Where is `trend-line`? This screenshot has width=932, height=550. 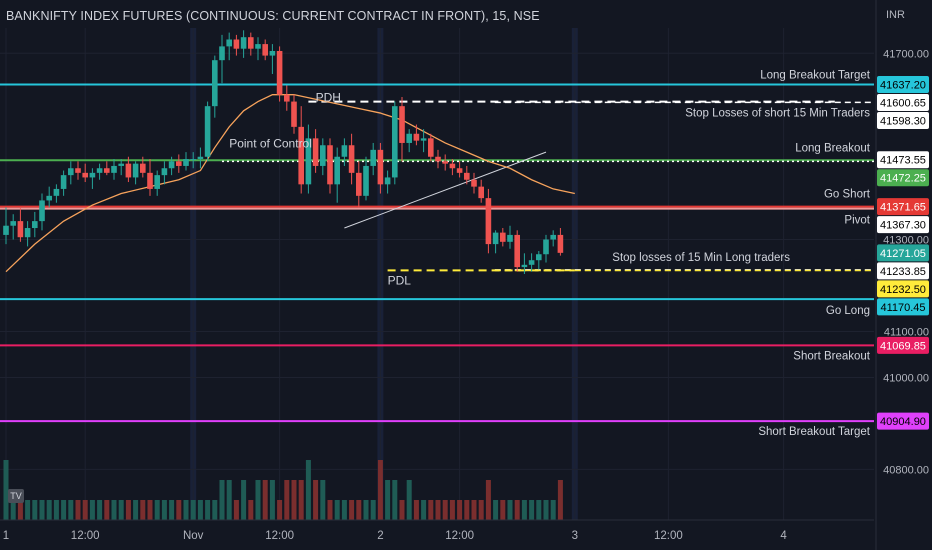
trend-line is located at coordinates (445, 190).